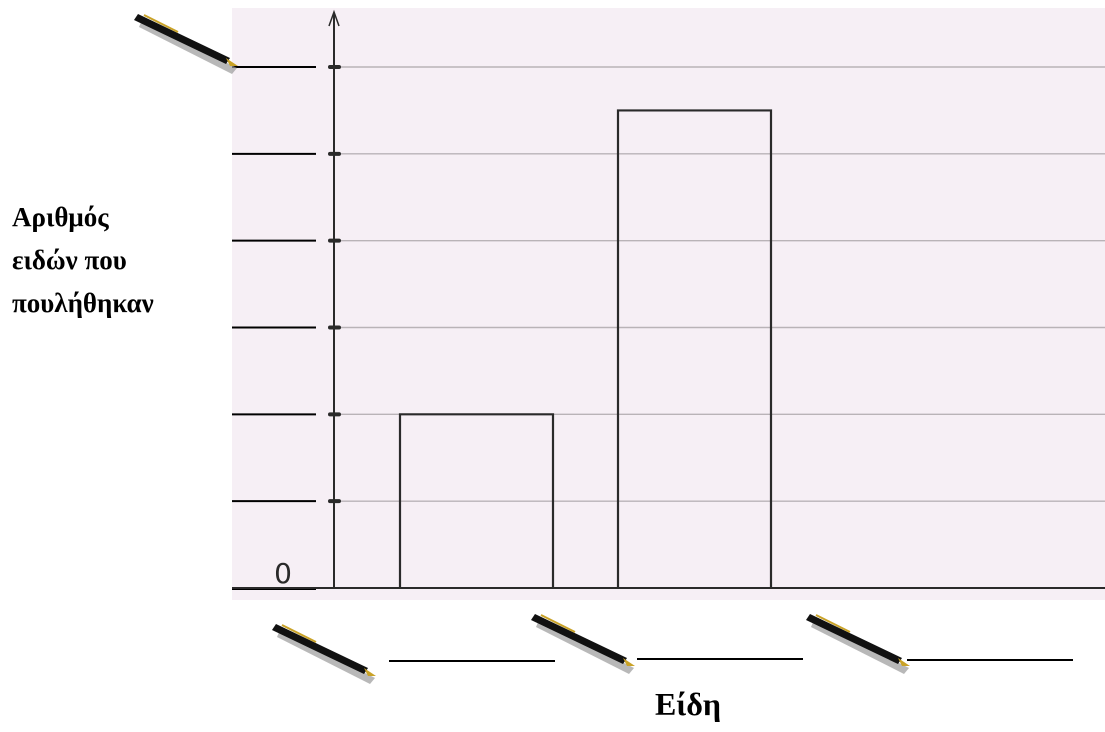 The image size is (1105, 732). I want to click on y-axis-arrow, so click(334, 18).